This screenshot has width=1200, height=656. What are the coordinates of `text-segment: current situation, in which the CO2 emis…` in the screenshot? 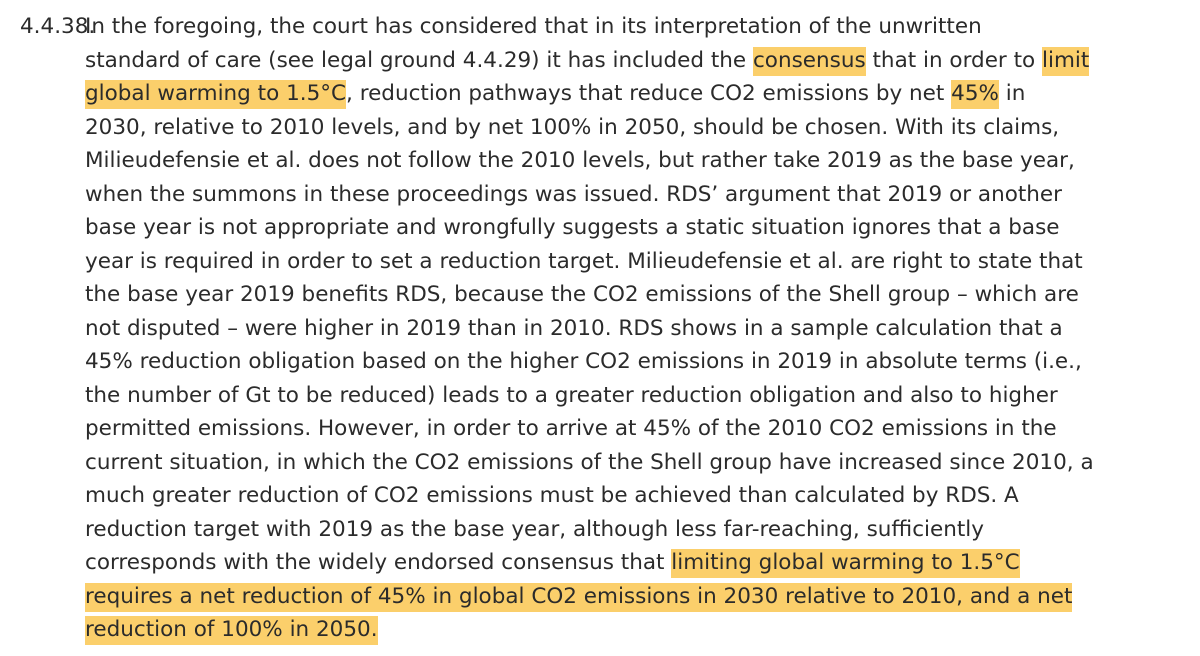 It's located at (589, 462).